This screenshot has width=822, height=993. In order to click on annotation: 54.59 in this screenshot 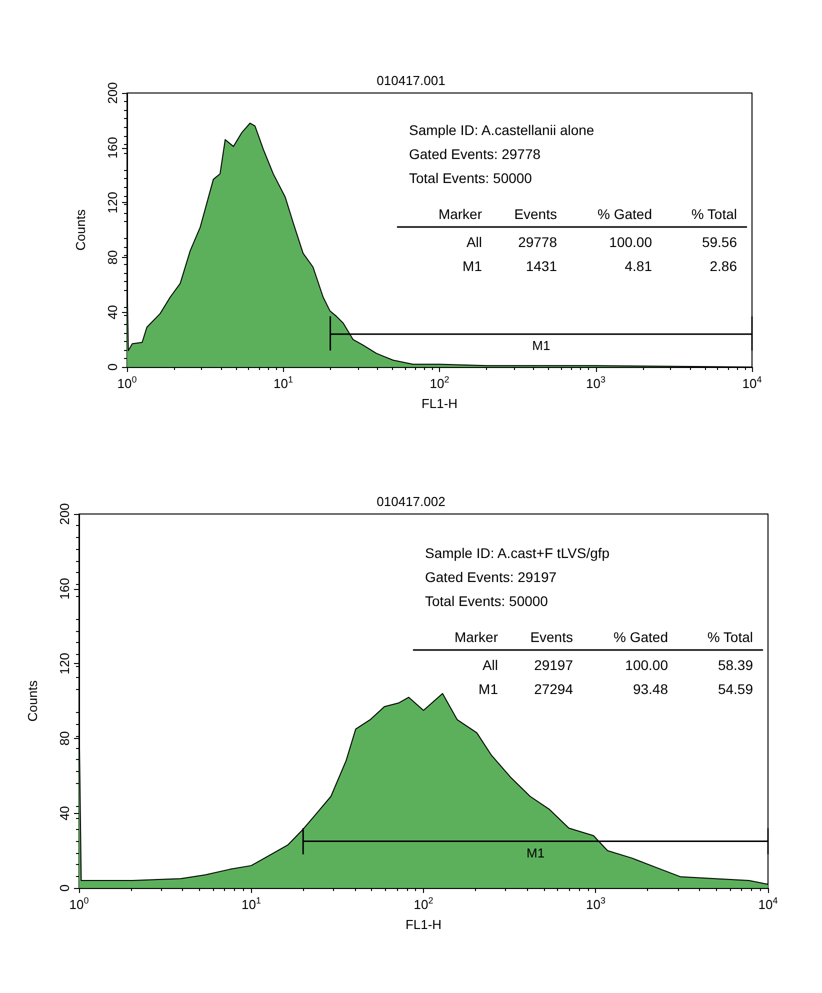, I will do `click(736, 689)`.